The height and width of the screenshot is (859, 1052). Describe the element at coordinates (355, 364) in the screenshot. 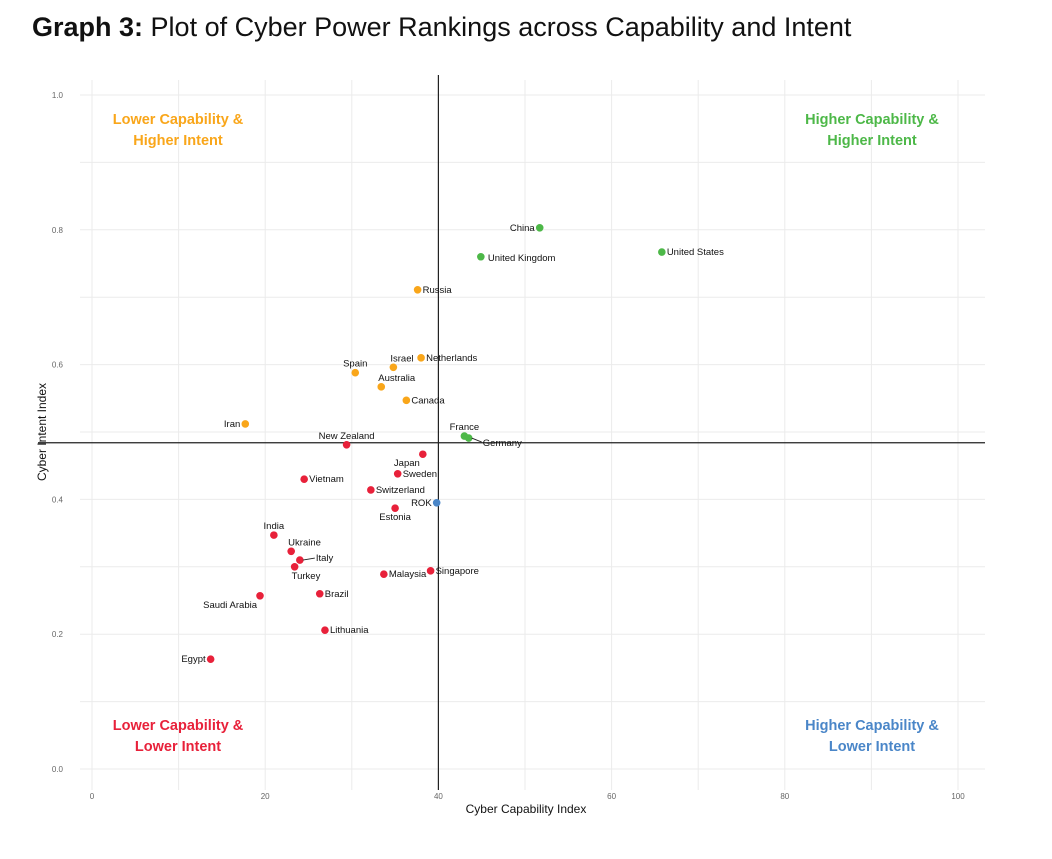

I see `point-label-spain: Spain` at that location.